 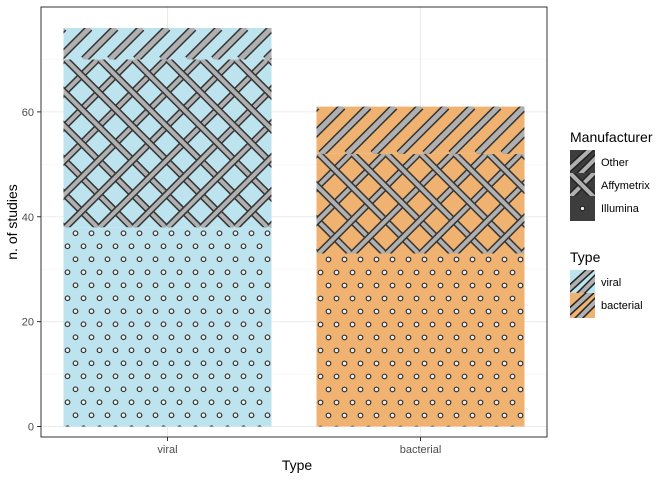 I want to click on legend-key-type-bacterial, so click(x=582, y=305).